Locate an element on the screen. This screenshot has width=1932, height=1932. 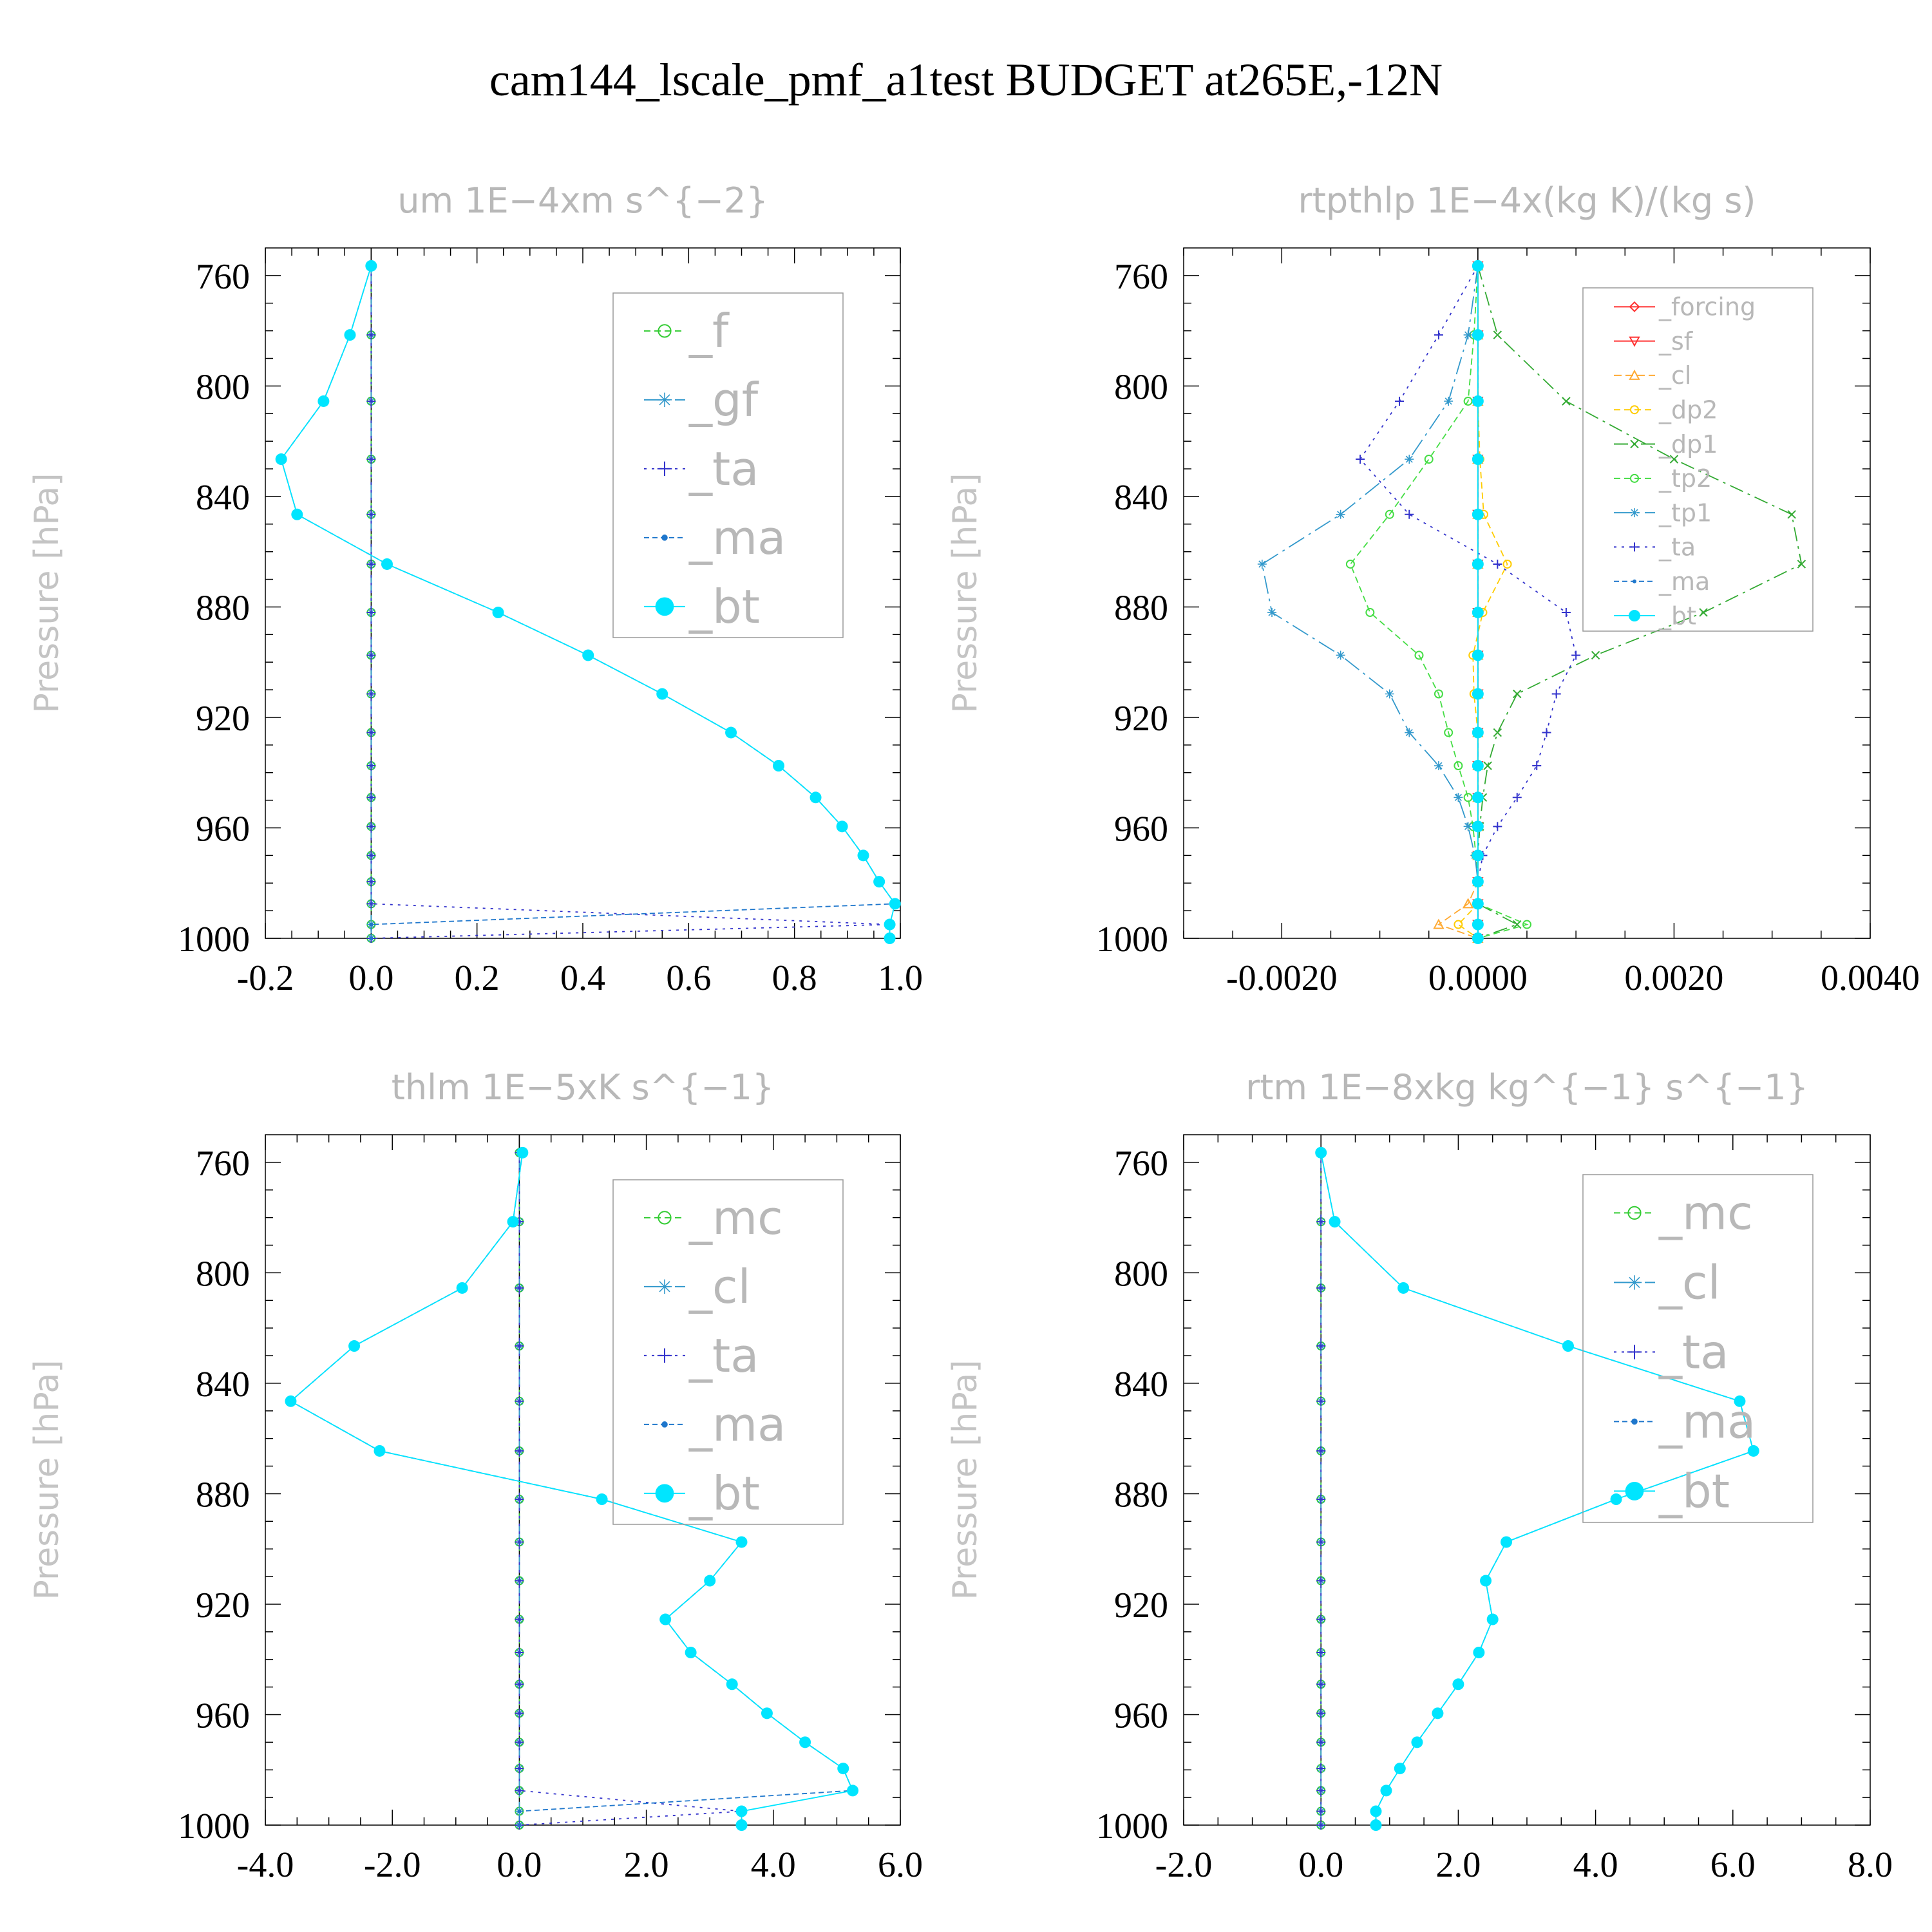
legend-label: _gf is located at coordinates (723, 400).